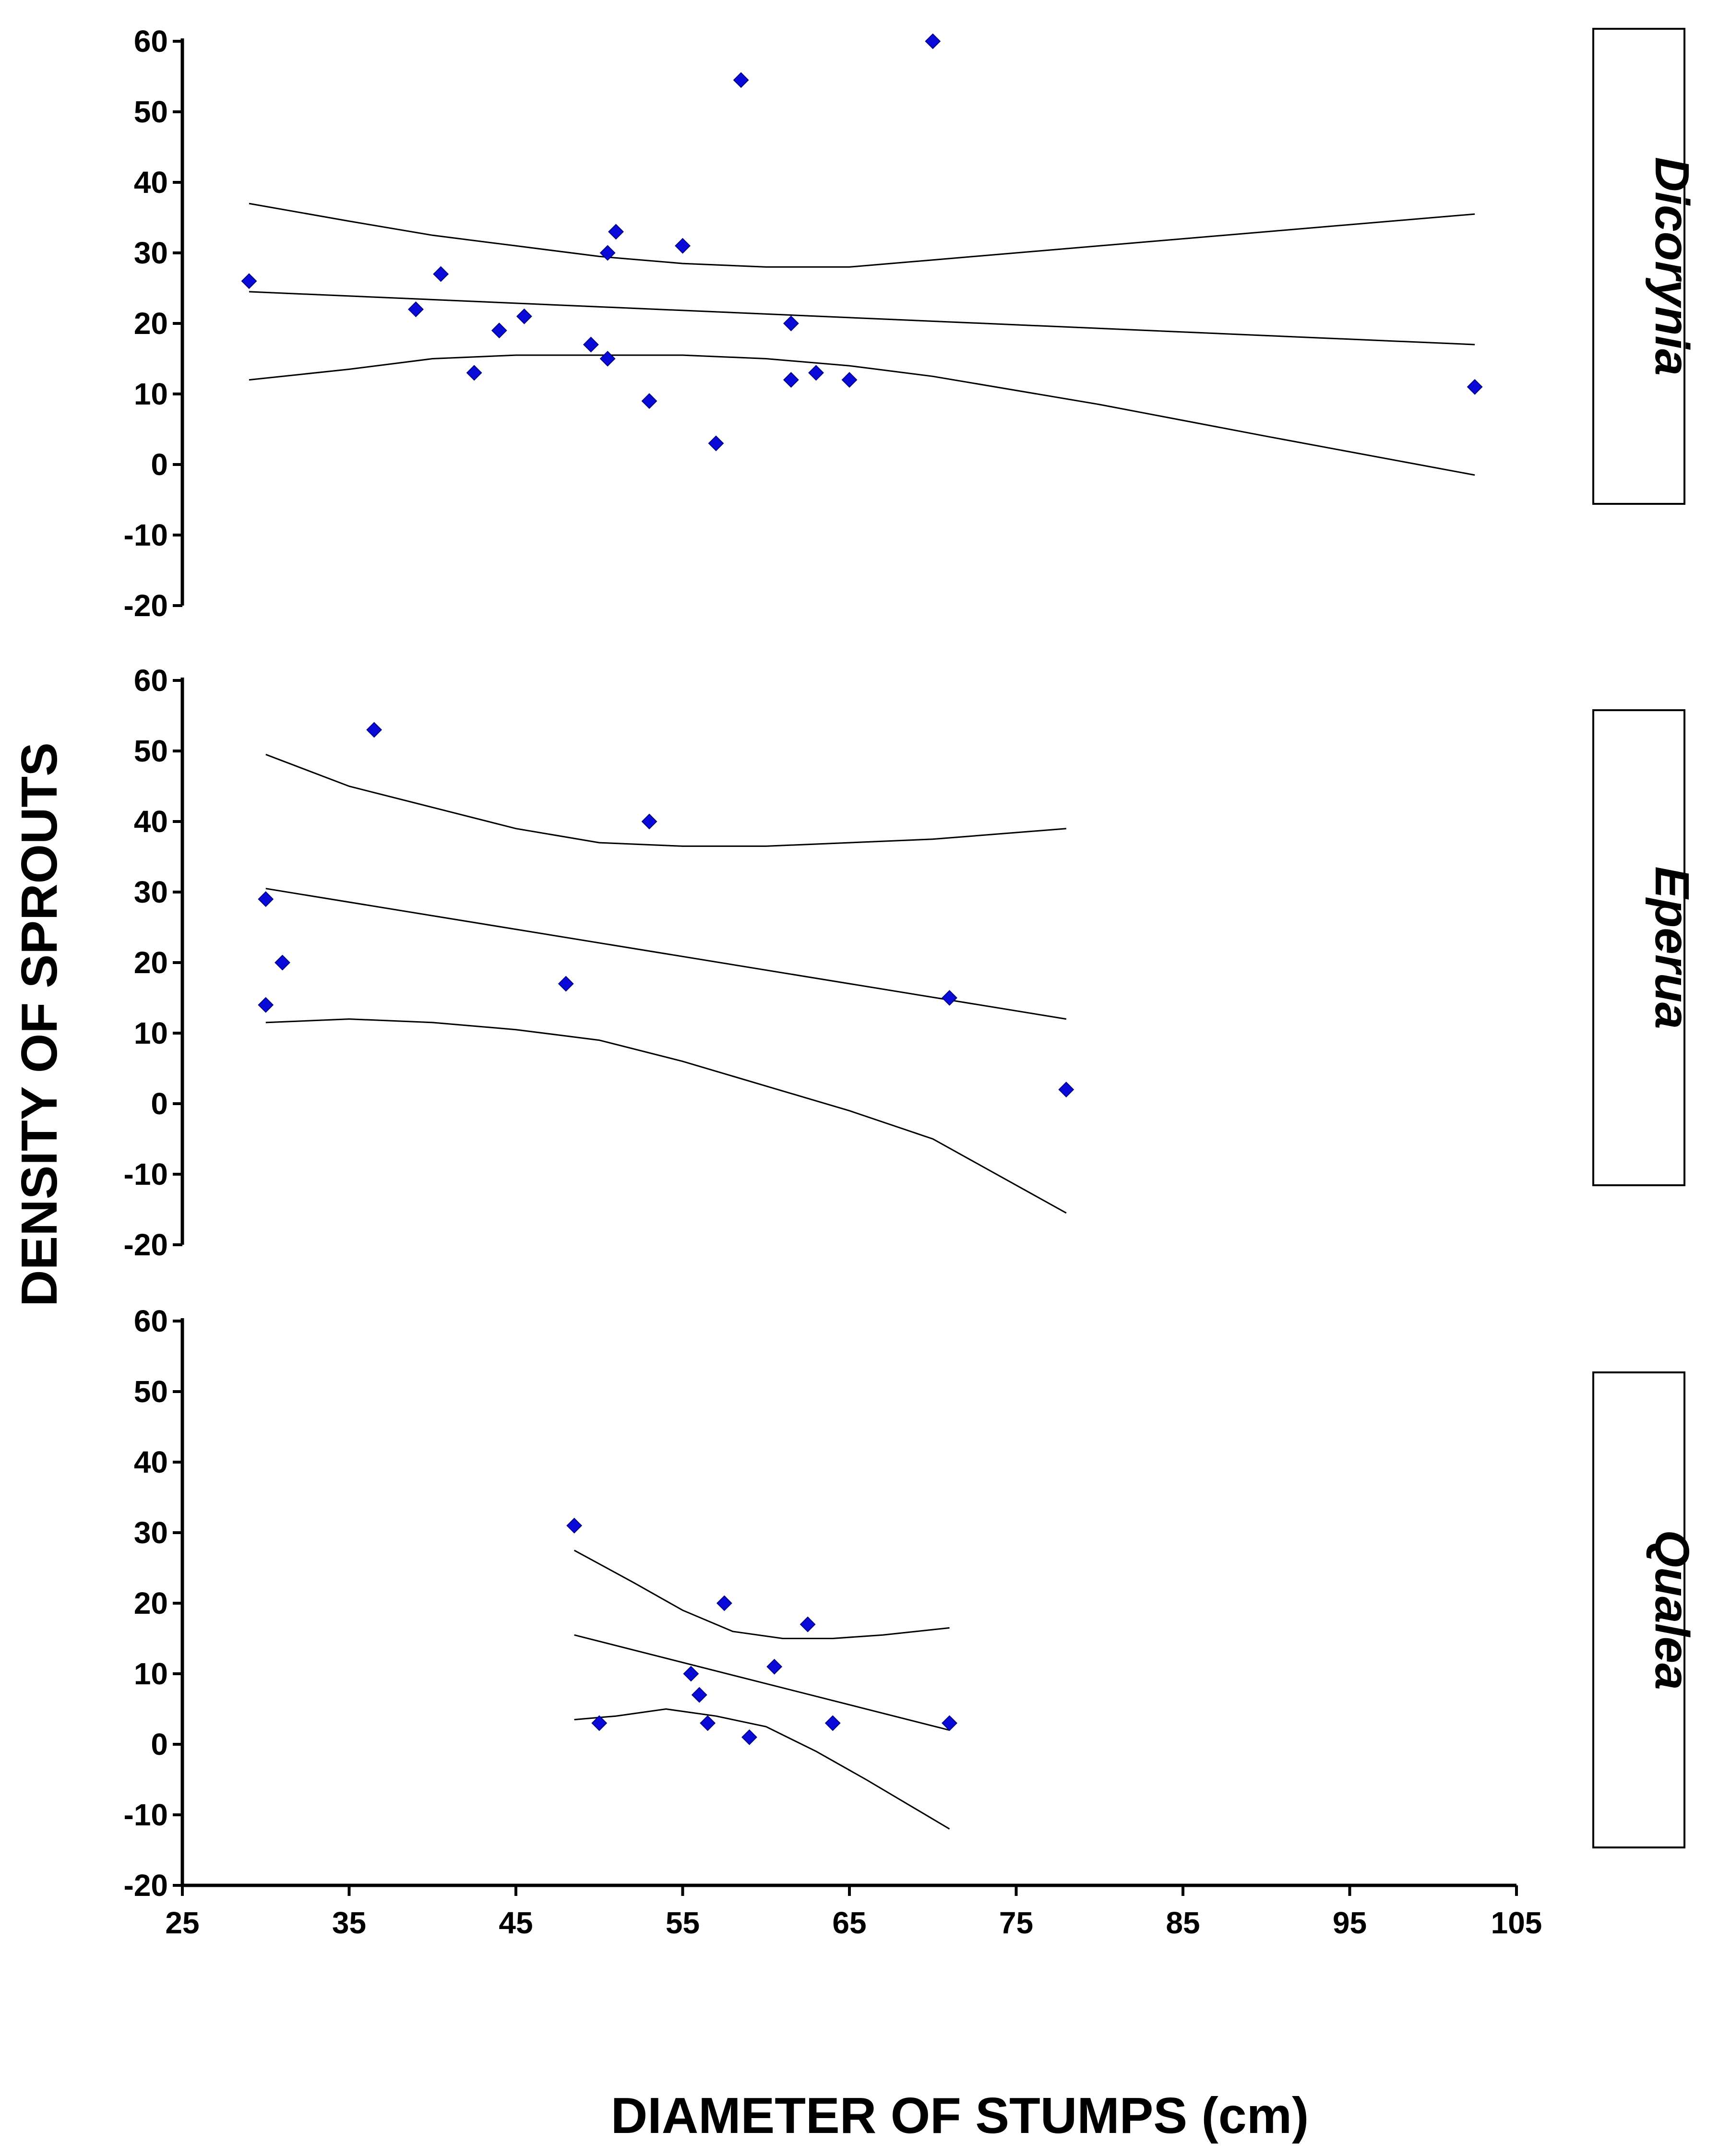 Image resolution: width=1719 pixels, height=2156 pixels. I want to click on x-tick-label: 55, so click(683, 1923).